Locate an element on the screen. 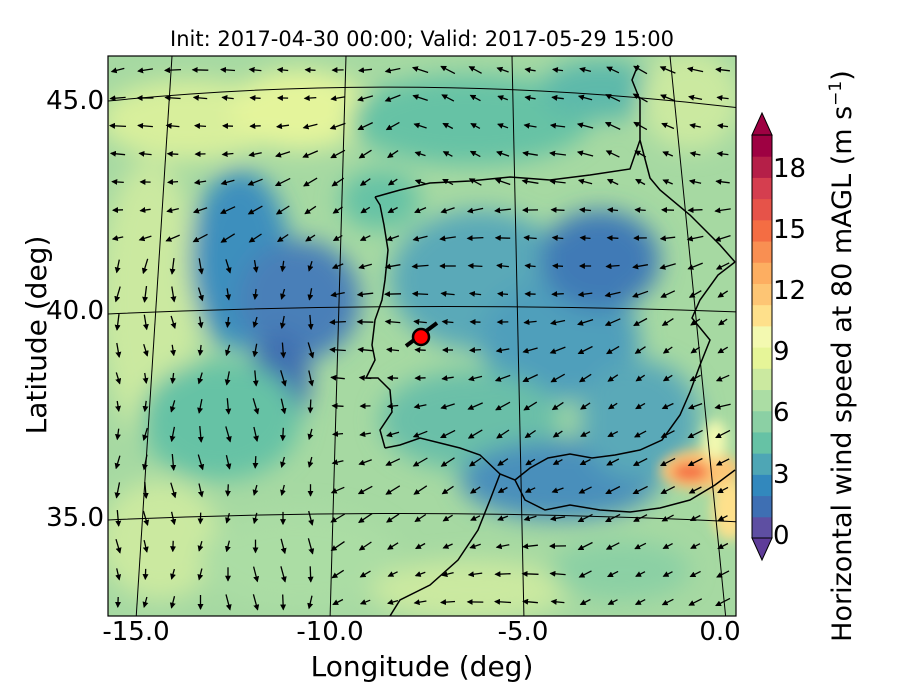 This screenshot has width=900, height=700. colorbar-tick-label: 18 is located at coordinates (790, 169).